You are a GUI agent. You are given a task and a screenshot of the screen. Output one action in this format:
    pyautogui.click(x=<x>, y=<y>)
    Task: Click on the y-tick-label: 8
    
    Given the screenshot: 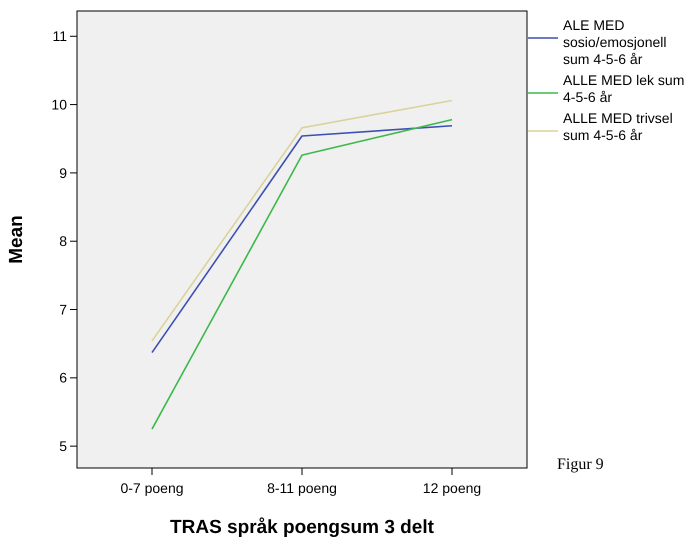 What is the action you would take?
    pyautogui.click(x=63, y=241)
    